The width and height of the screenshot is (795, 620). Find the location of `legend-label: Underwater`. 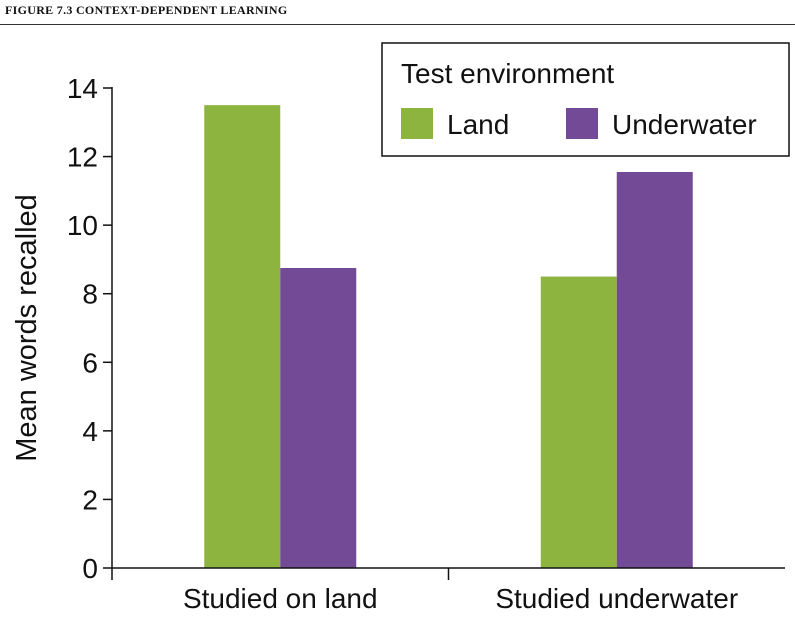

legend-label: Underwater is located at coordinates (684, 124).